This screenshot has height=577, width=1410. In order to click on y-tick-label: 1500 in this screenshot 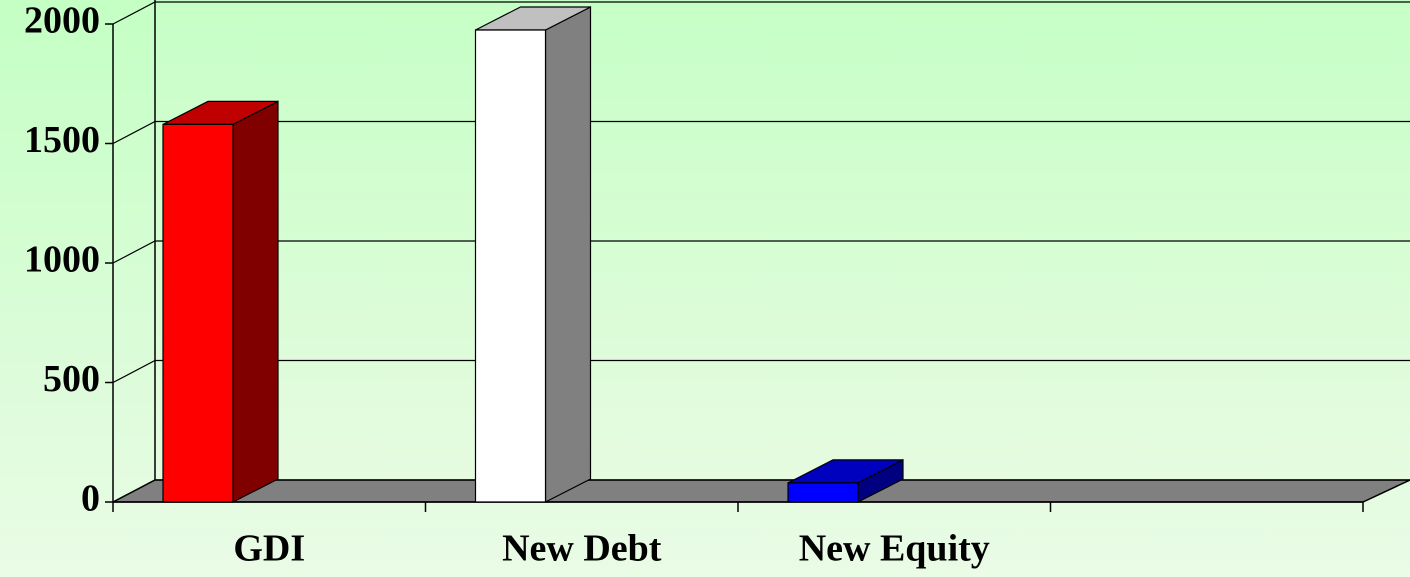, I will do `click(62, 140)`.